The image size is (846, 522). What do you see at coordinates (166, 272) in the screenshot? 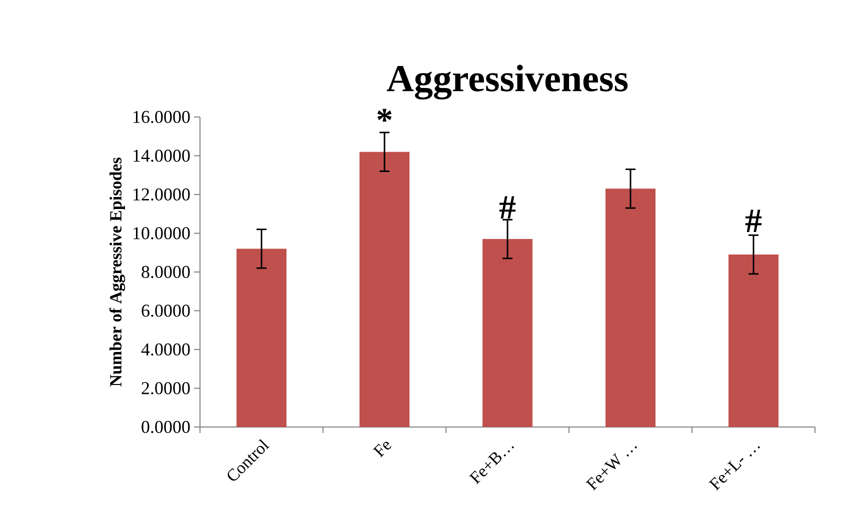
I see `y-tick-label: 8.0000` at bounding box center [166, 272].